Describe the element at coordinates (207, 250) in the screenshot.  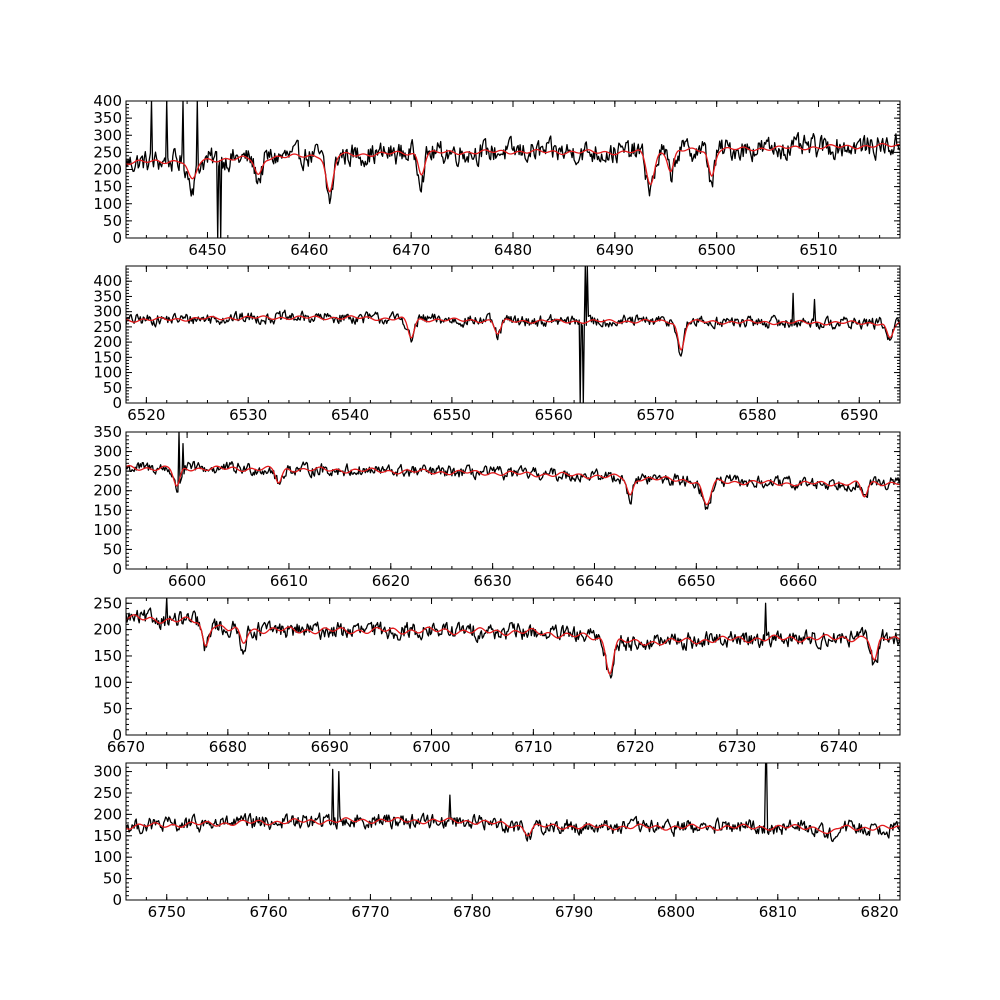
I see `x-tick-label: 6450` at that location.